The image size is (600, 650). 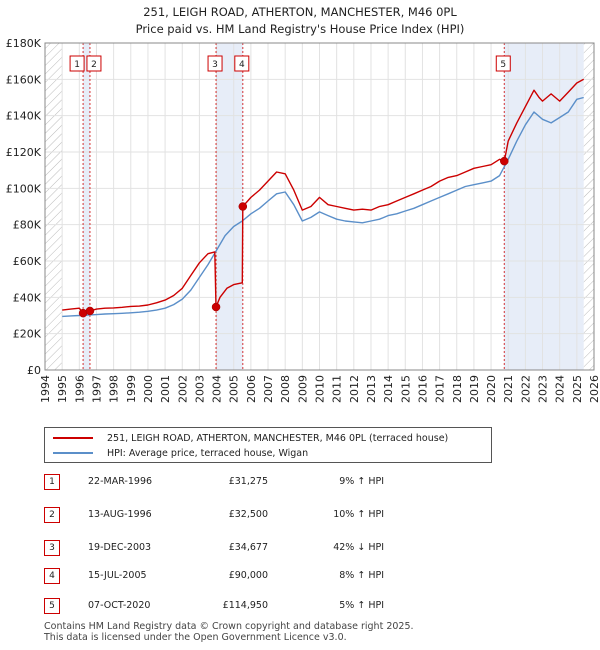 I want to click on x-tick-label: 2016, so click(x=422, y=389).